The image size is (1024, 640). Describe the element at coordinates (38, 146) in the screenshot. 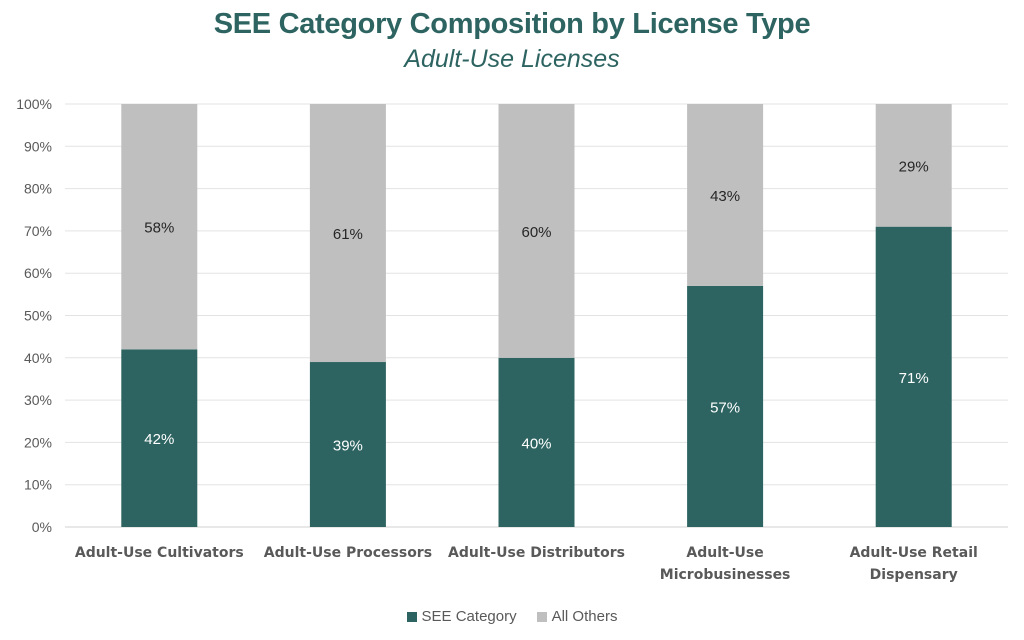

I see `y-tick-label: 90%` at that location.